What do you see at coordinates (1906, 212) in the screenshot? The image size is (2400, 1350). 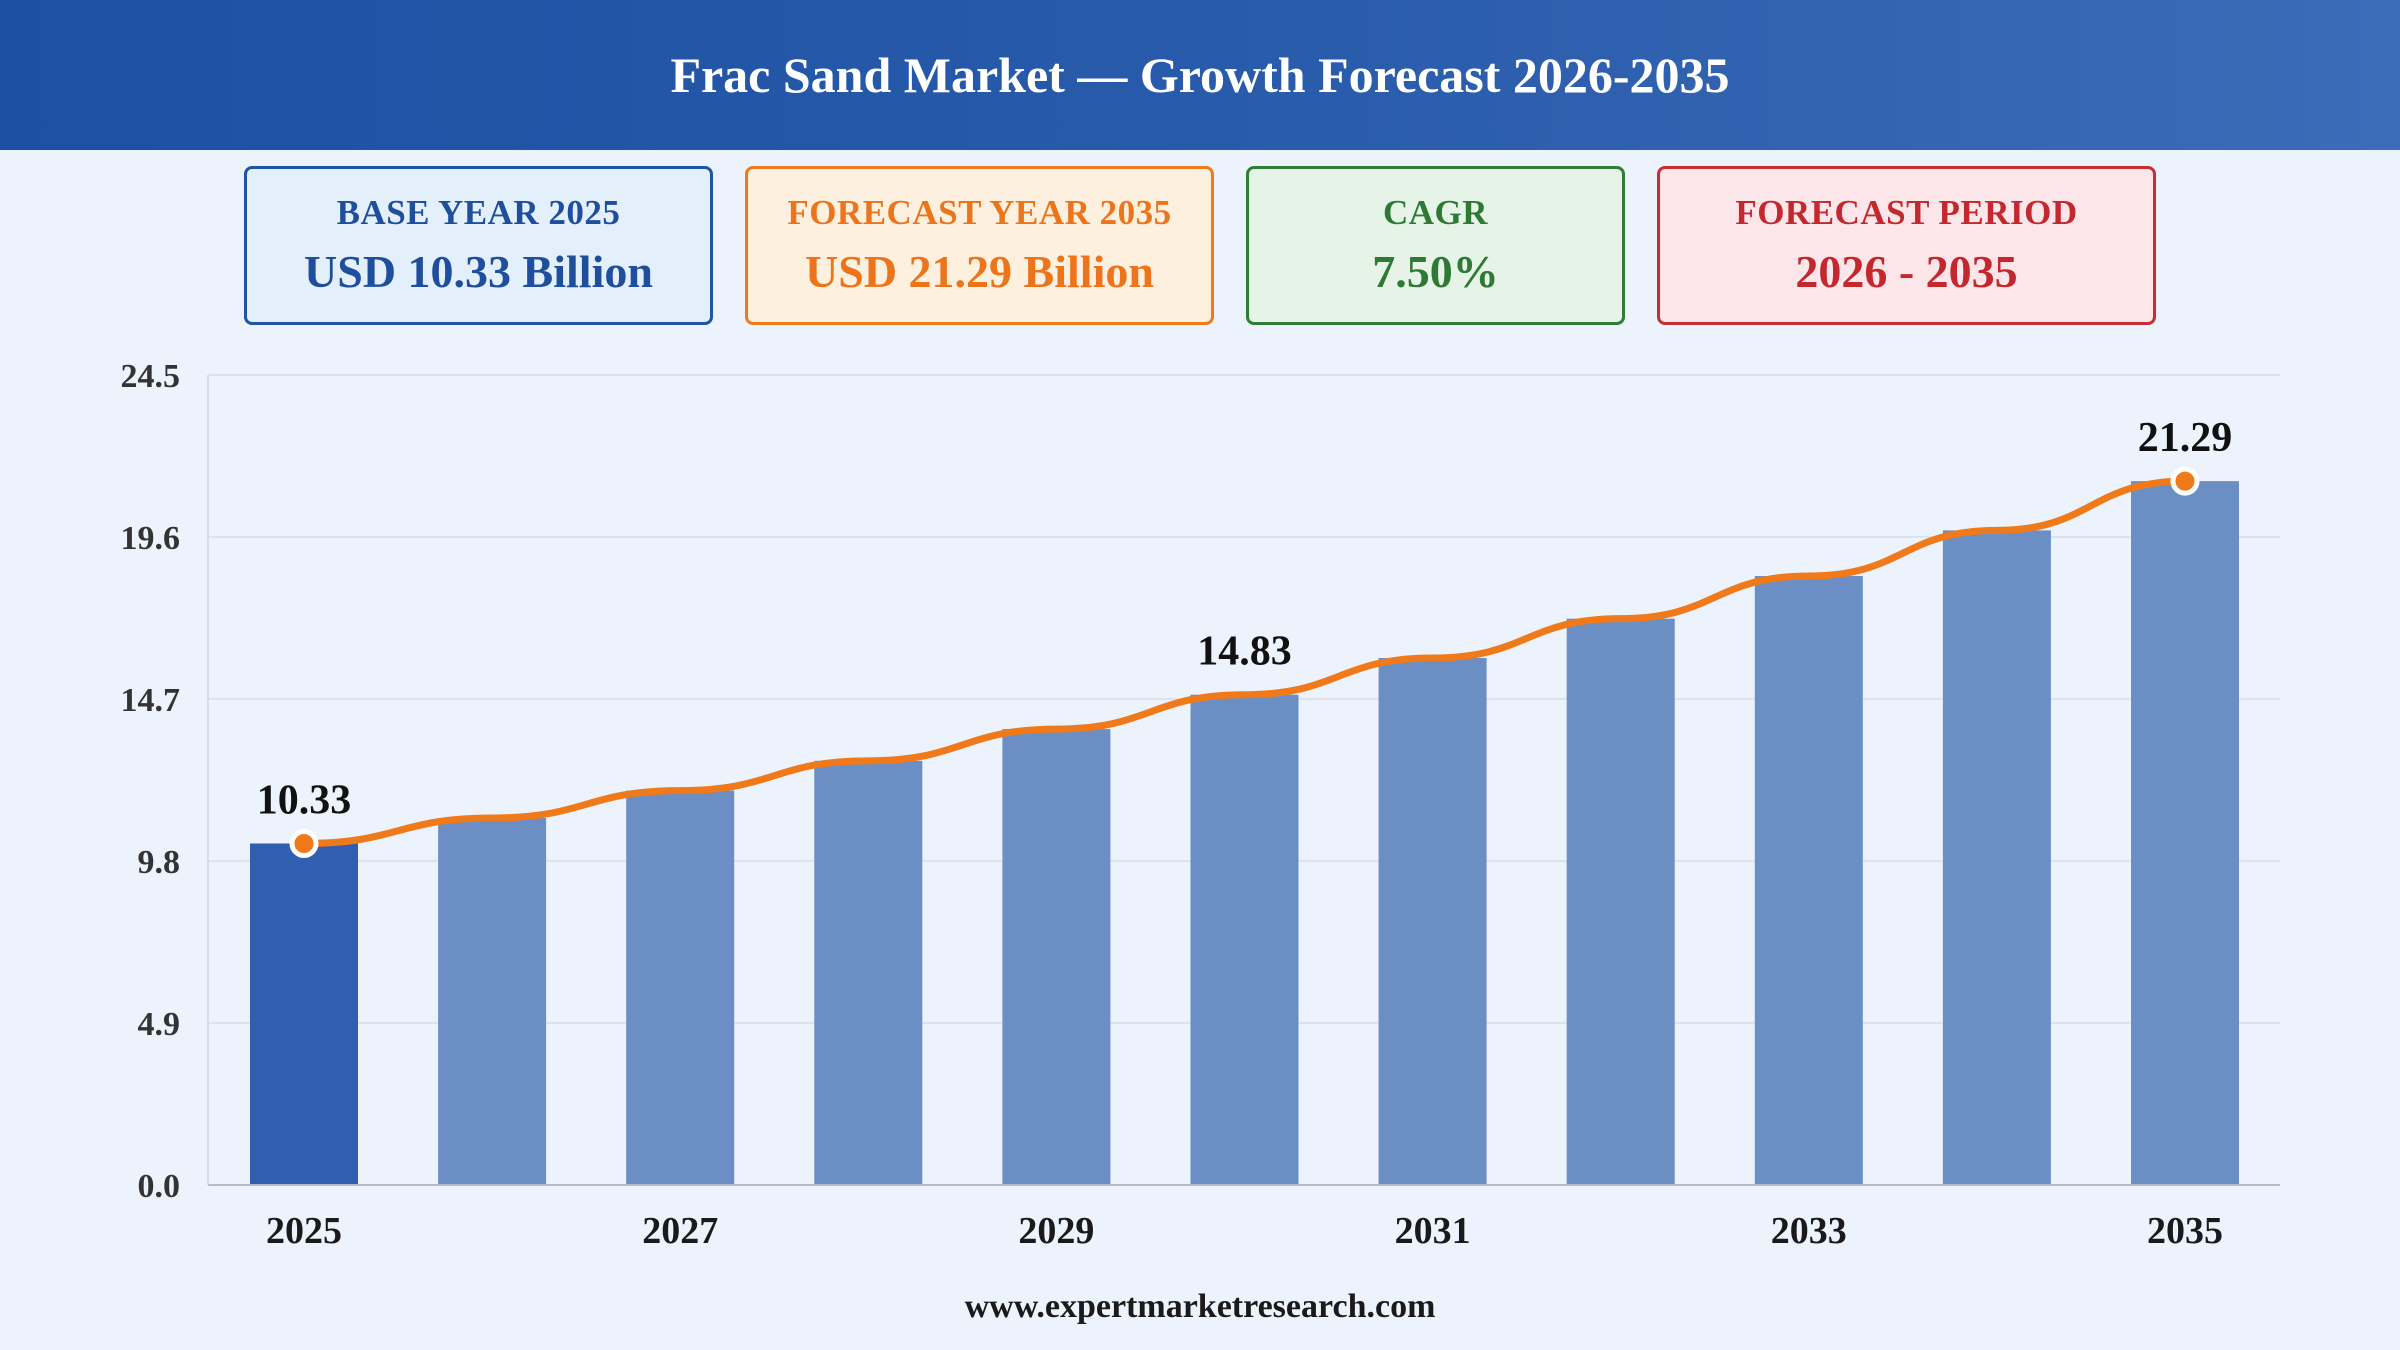 I see `forecast-period-label: FORECAST PERIOD` at bounding box center [1906, 212].